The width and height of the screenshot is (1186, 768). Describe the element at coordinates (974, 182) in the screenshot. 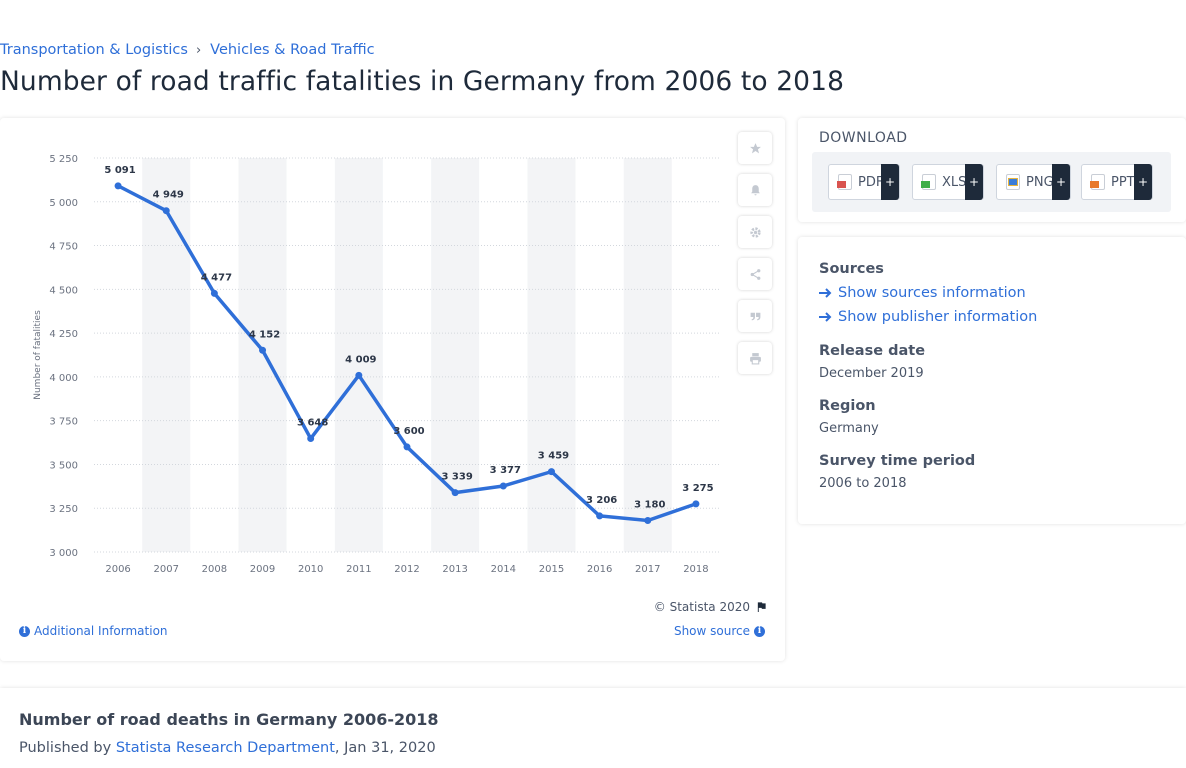

I see `xls-plus: +` at that location.